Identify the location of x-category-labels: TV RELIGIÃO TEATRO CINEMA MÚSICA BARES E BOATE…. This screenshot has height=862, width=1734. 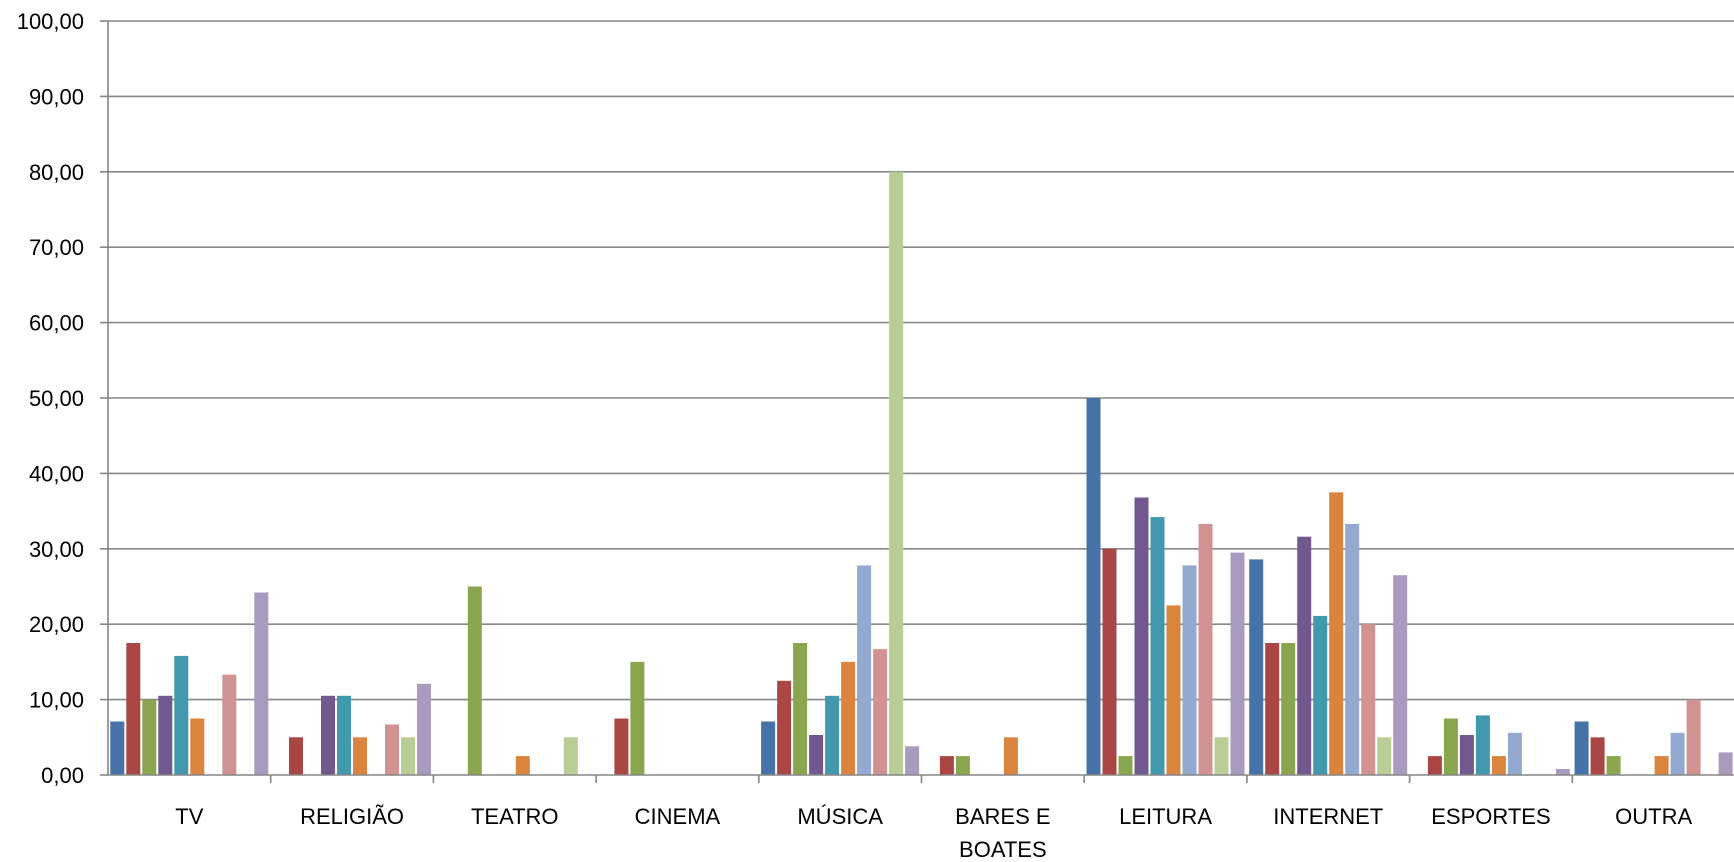
(933, 833).